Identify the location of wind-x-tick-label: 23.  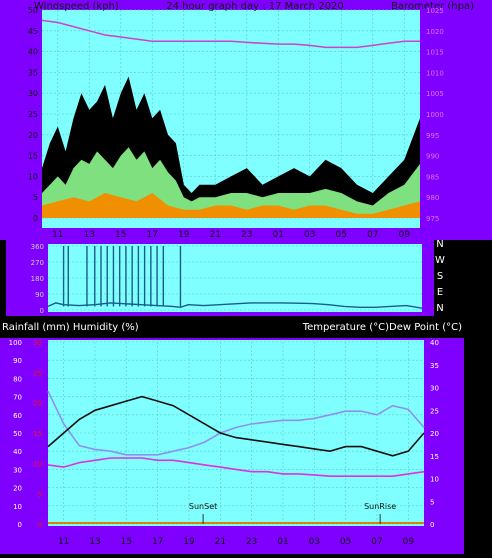
(246, 235).